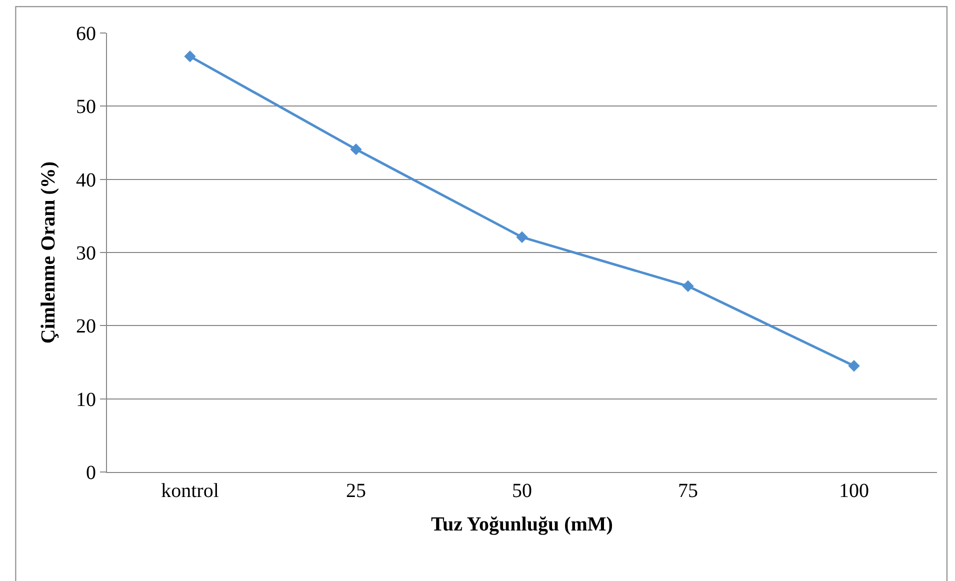 This screenshot has height=581, width=955. I want to click on y-tick-label: 20, so click(86, 327).